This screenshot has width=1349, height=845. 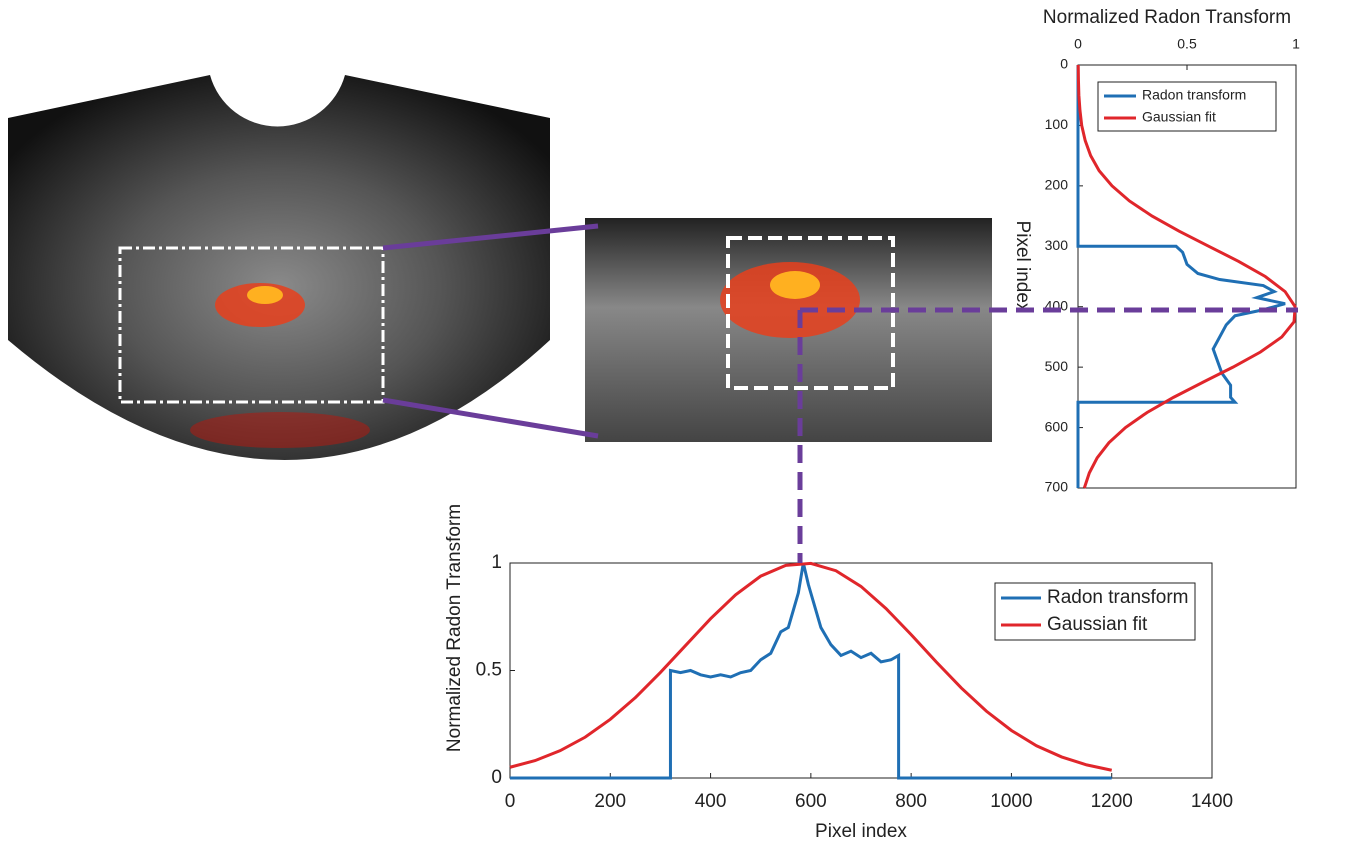 What do you see at coordinates (1057, 366) in the screenshot?
I see `x-tick-label: 500` at bounding box center [1057, 366].